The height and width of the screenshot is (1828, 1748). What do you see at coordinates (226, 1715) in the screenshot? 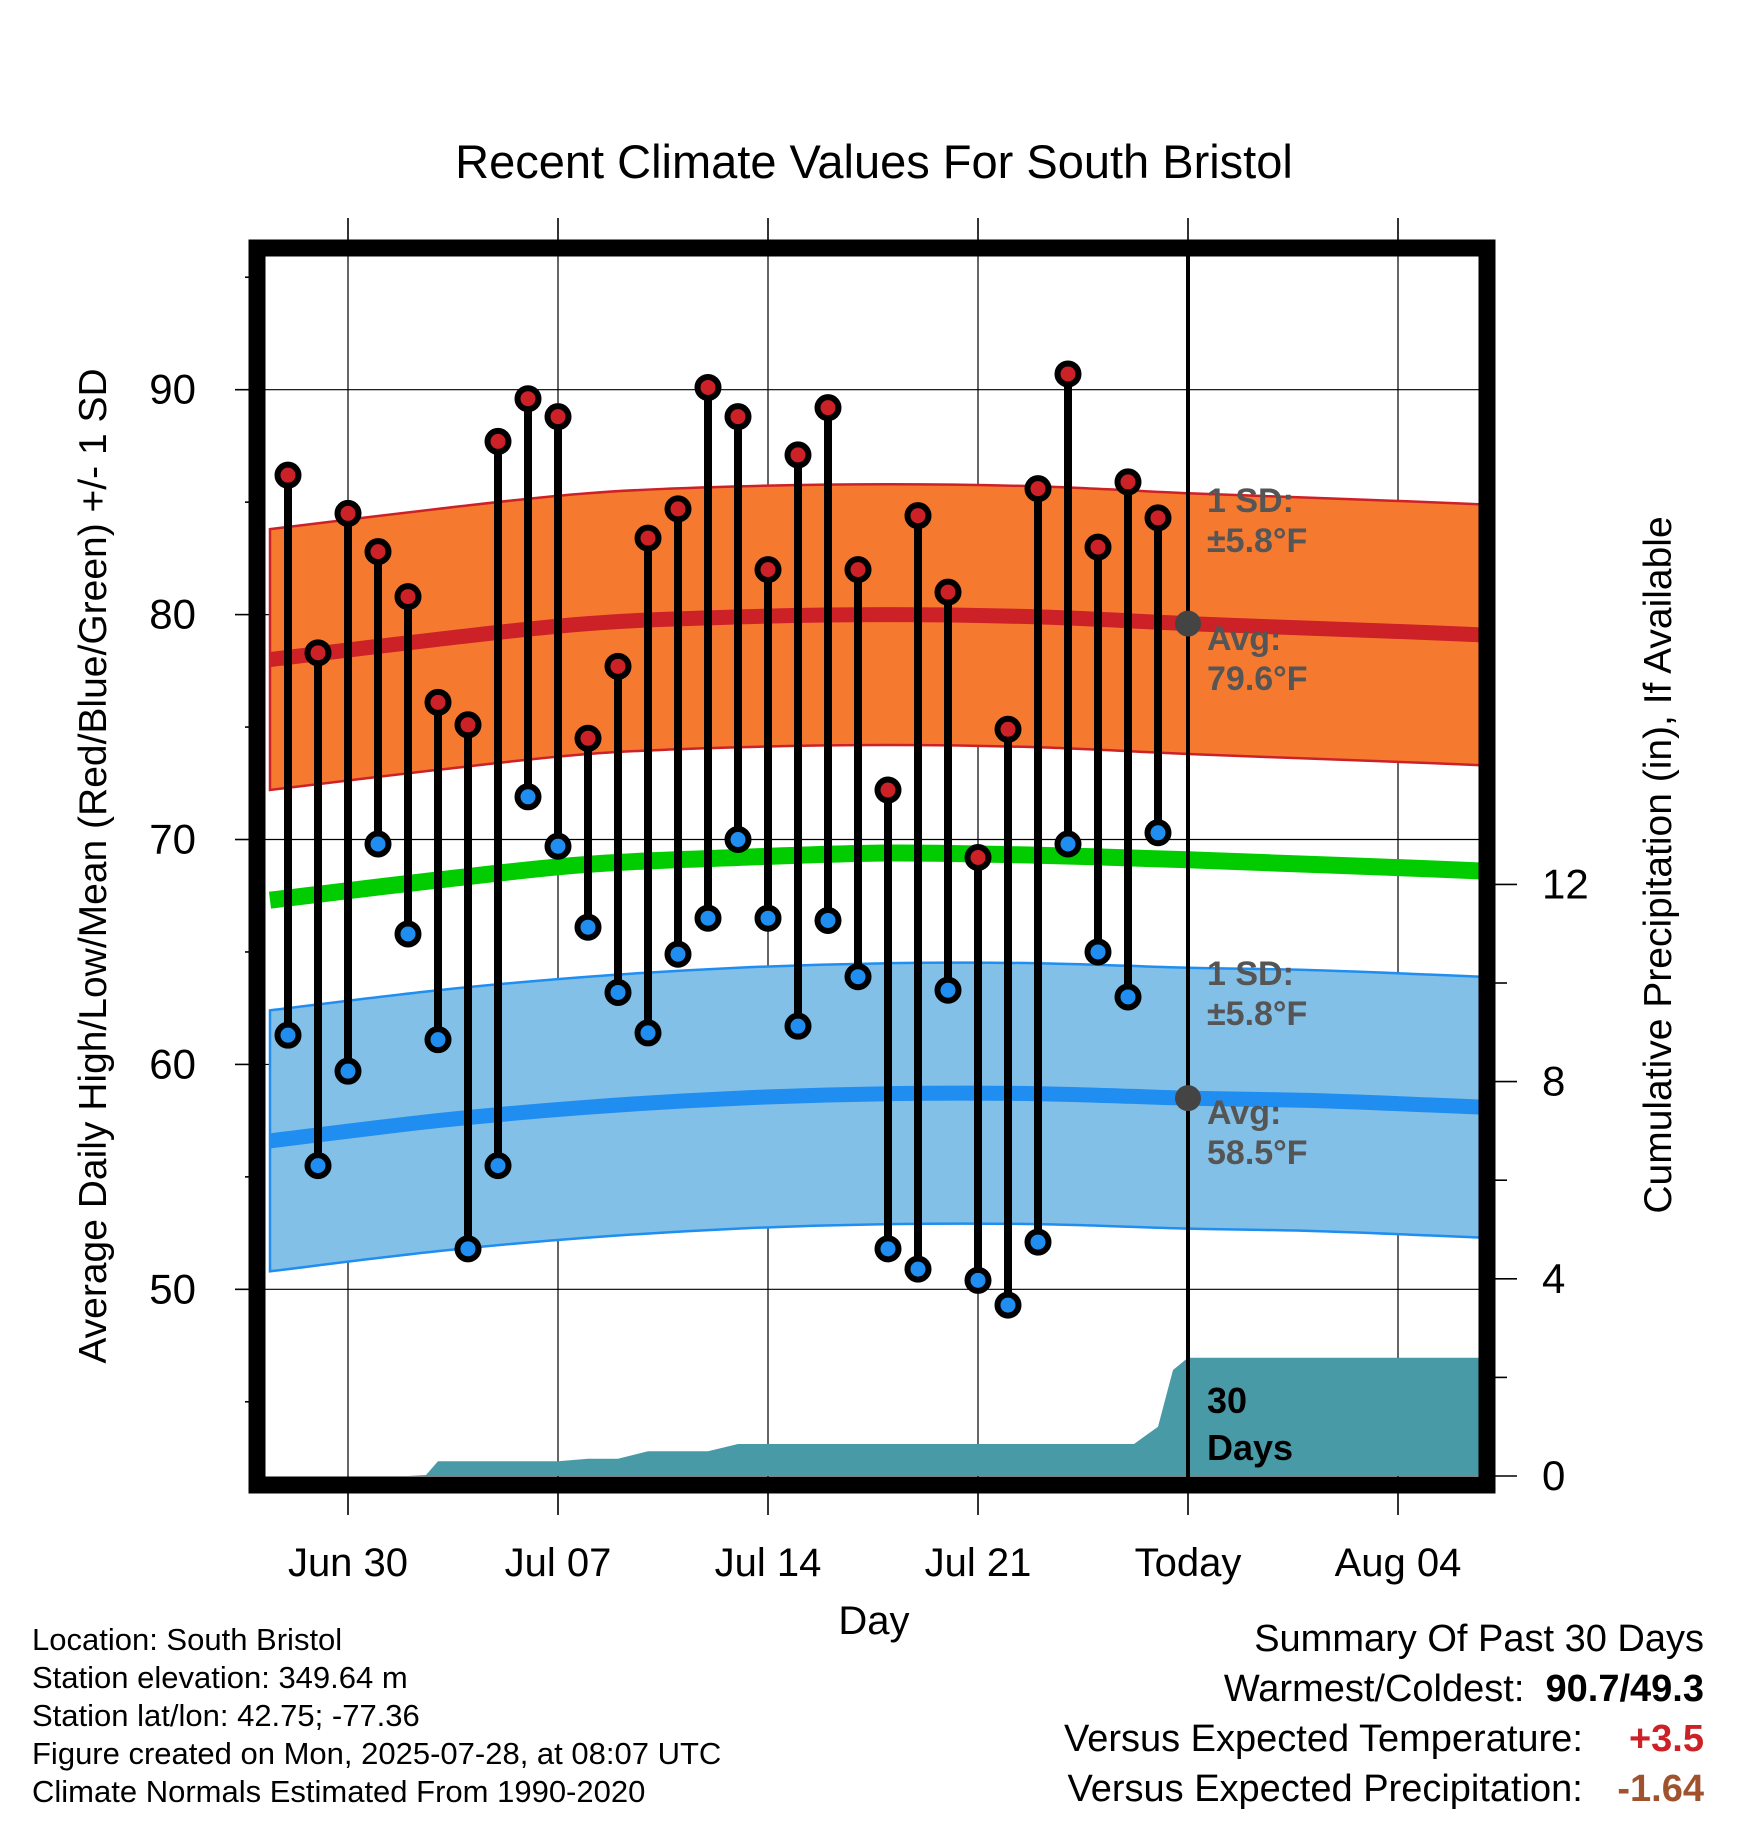
I see `latlon-text: Station lat/lon: 42.75; -77.36` at bounding box center [226, 1715].